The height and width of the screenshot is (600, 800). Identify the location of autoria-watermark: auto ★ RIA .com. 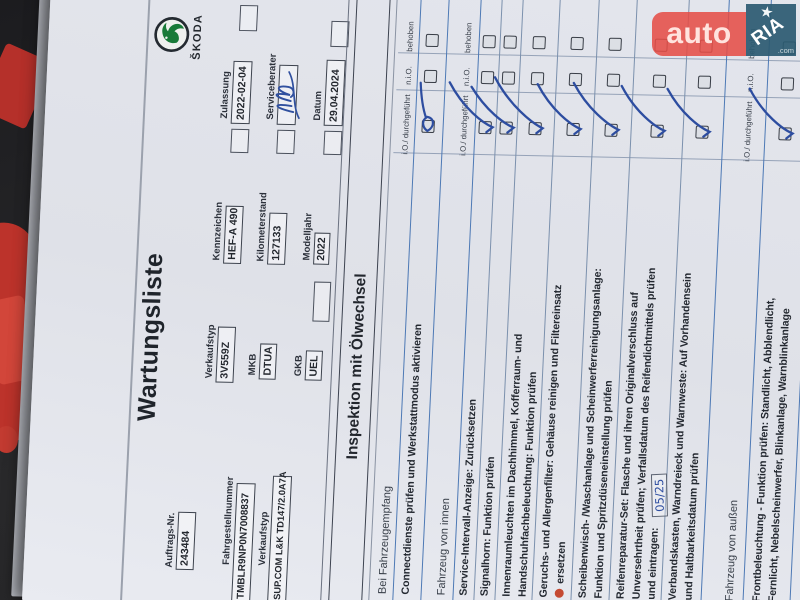
(724, 29).